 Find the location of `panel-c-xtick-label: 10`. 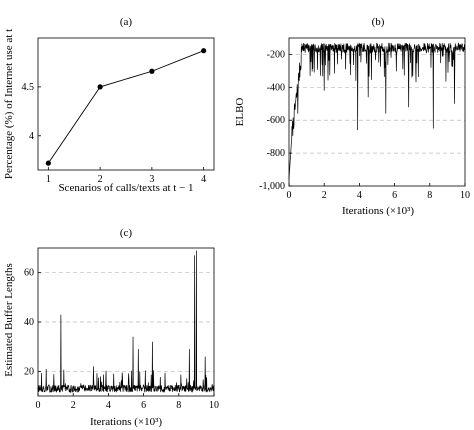

panel-c-xtick-label: 10 is located at coordinates (214, 405).